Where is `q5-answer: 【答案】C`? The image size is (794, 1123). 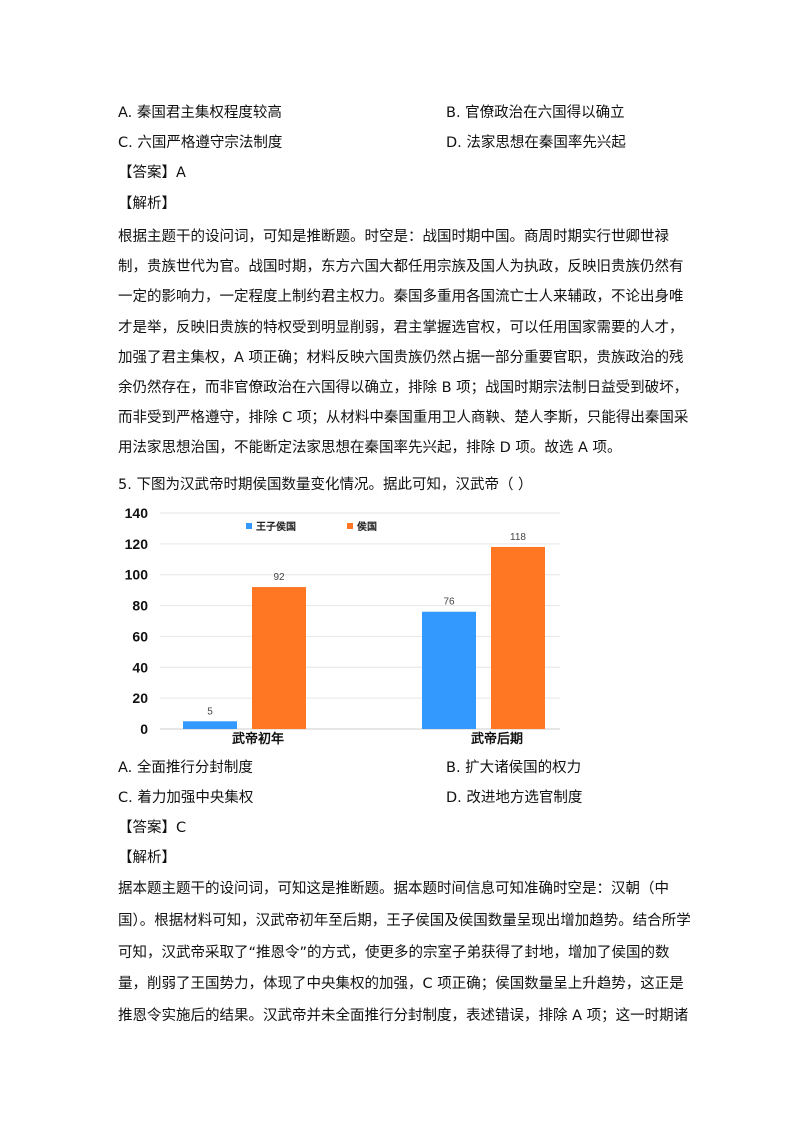 q5-answer: 【答案】C is located at coordinates (152, 828).